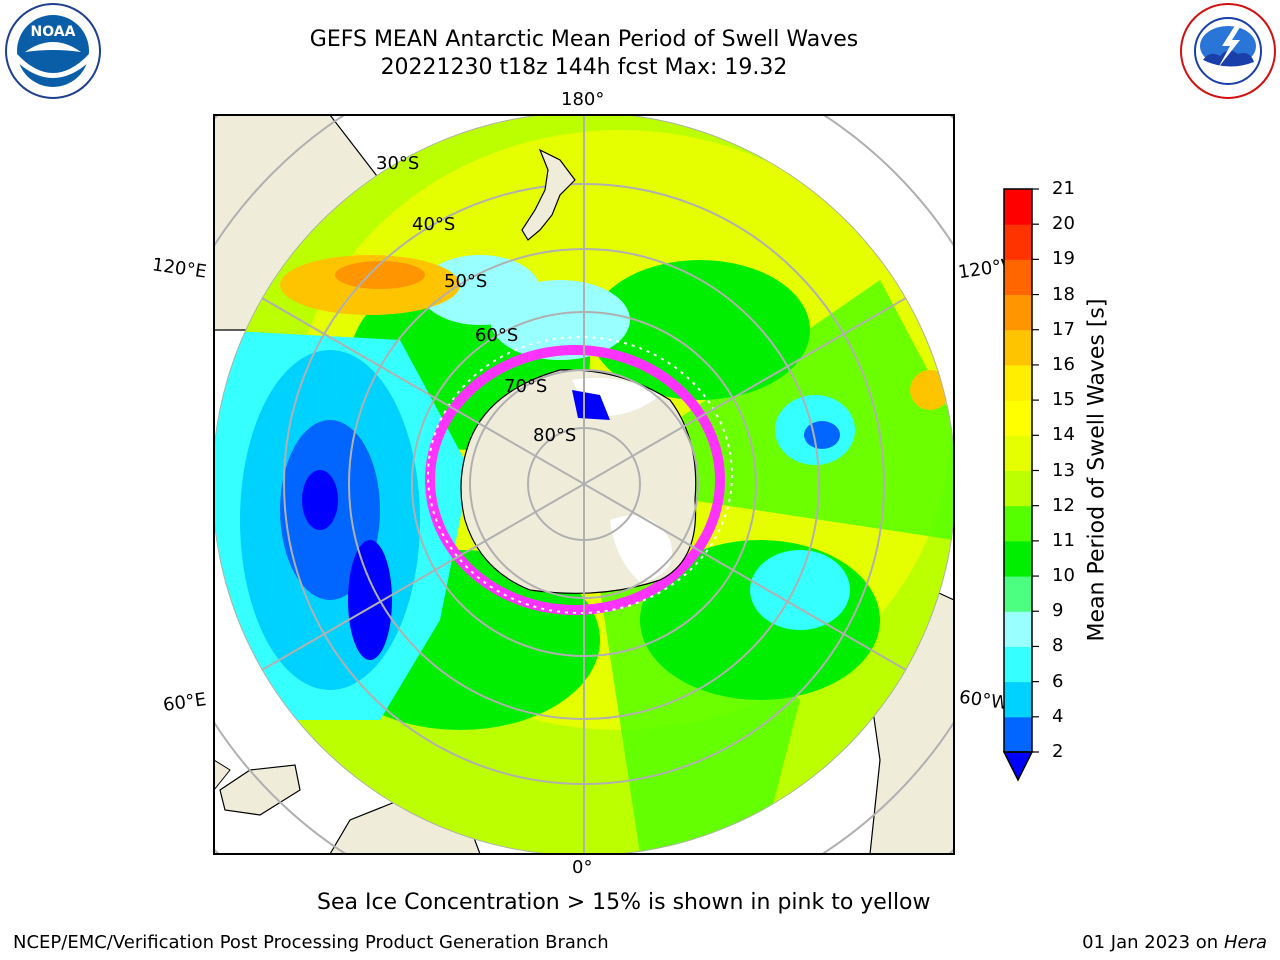  I want to click on colorbar-tick-label: 14, so click(1063, 435).